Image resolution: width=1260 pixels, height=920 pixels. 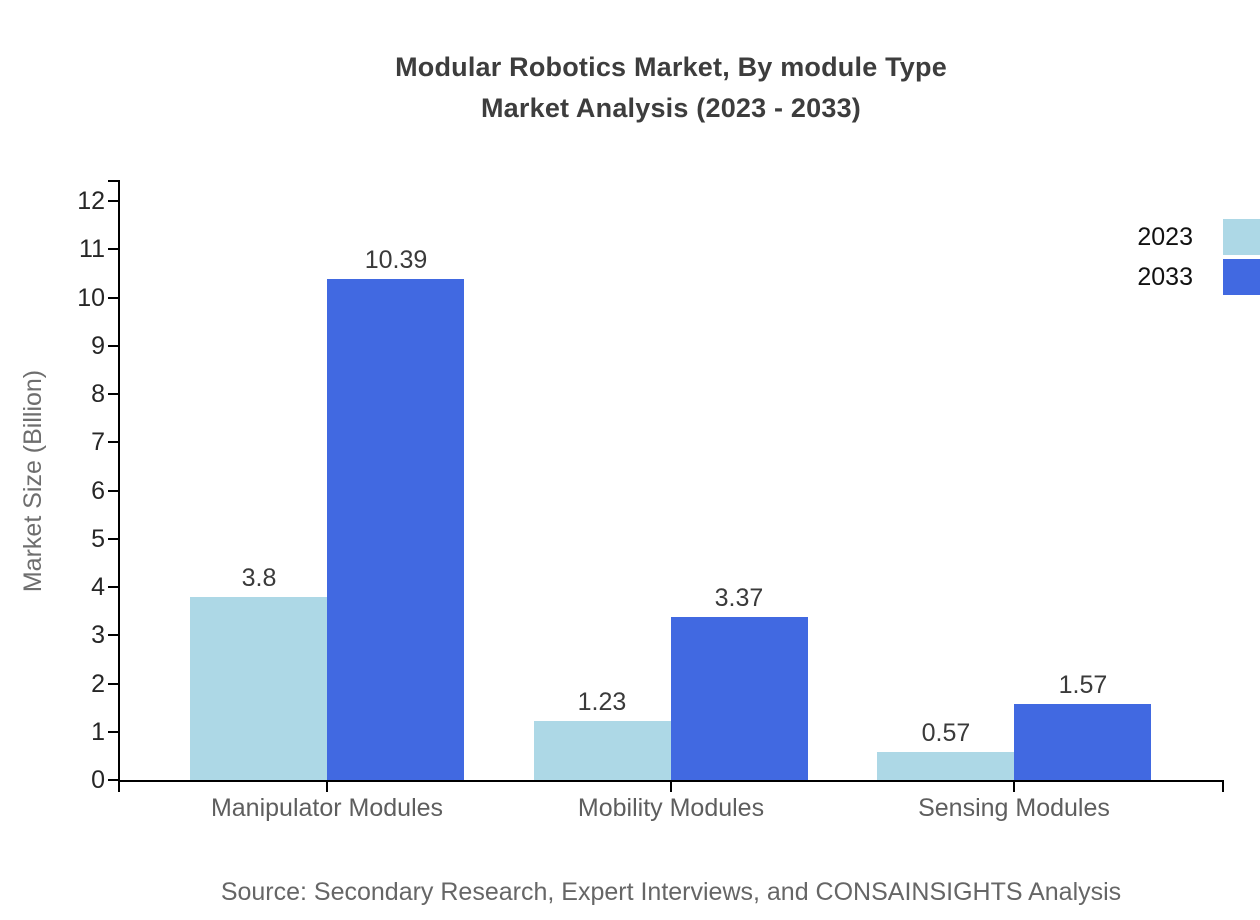 I want to click on bar-value-label: 1.23, so click(x=602, y=702).